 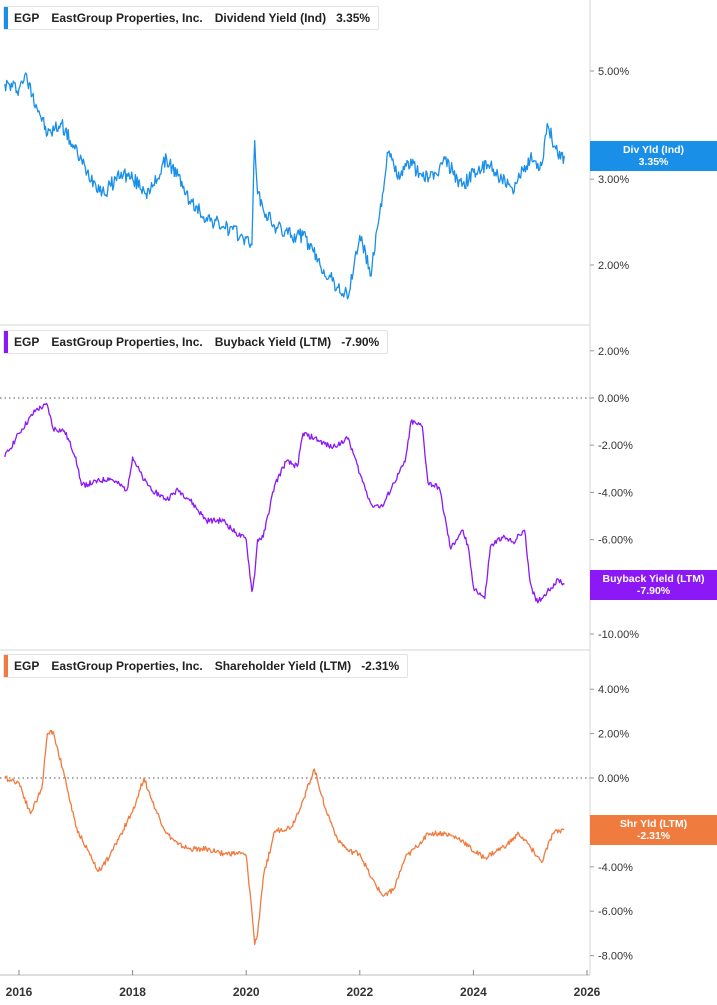 I want to click on flag-label: Shr Yld (LTM), so click(x=653, y=824).